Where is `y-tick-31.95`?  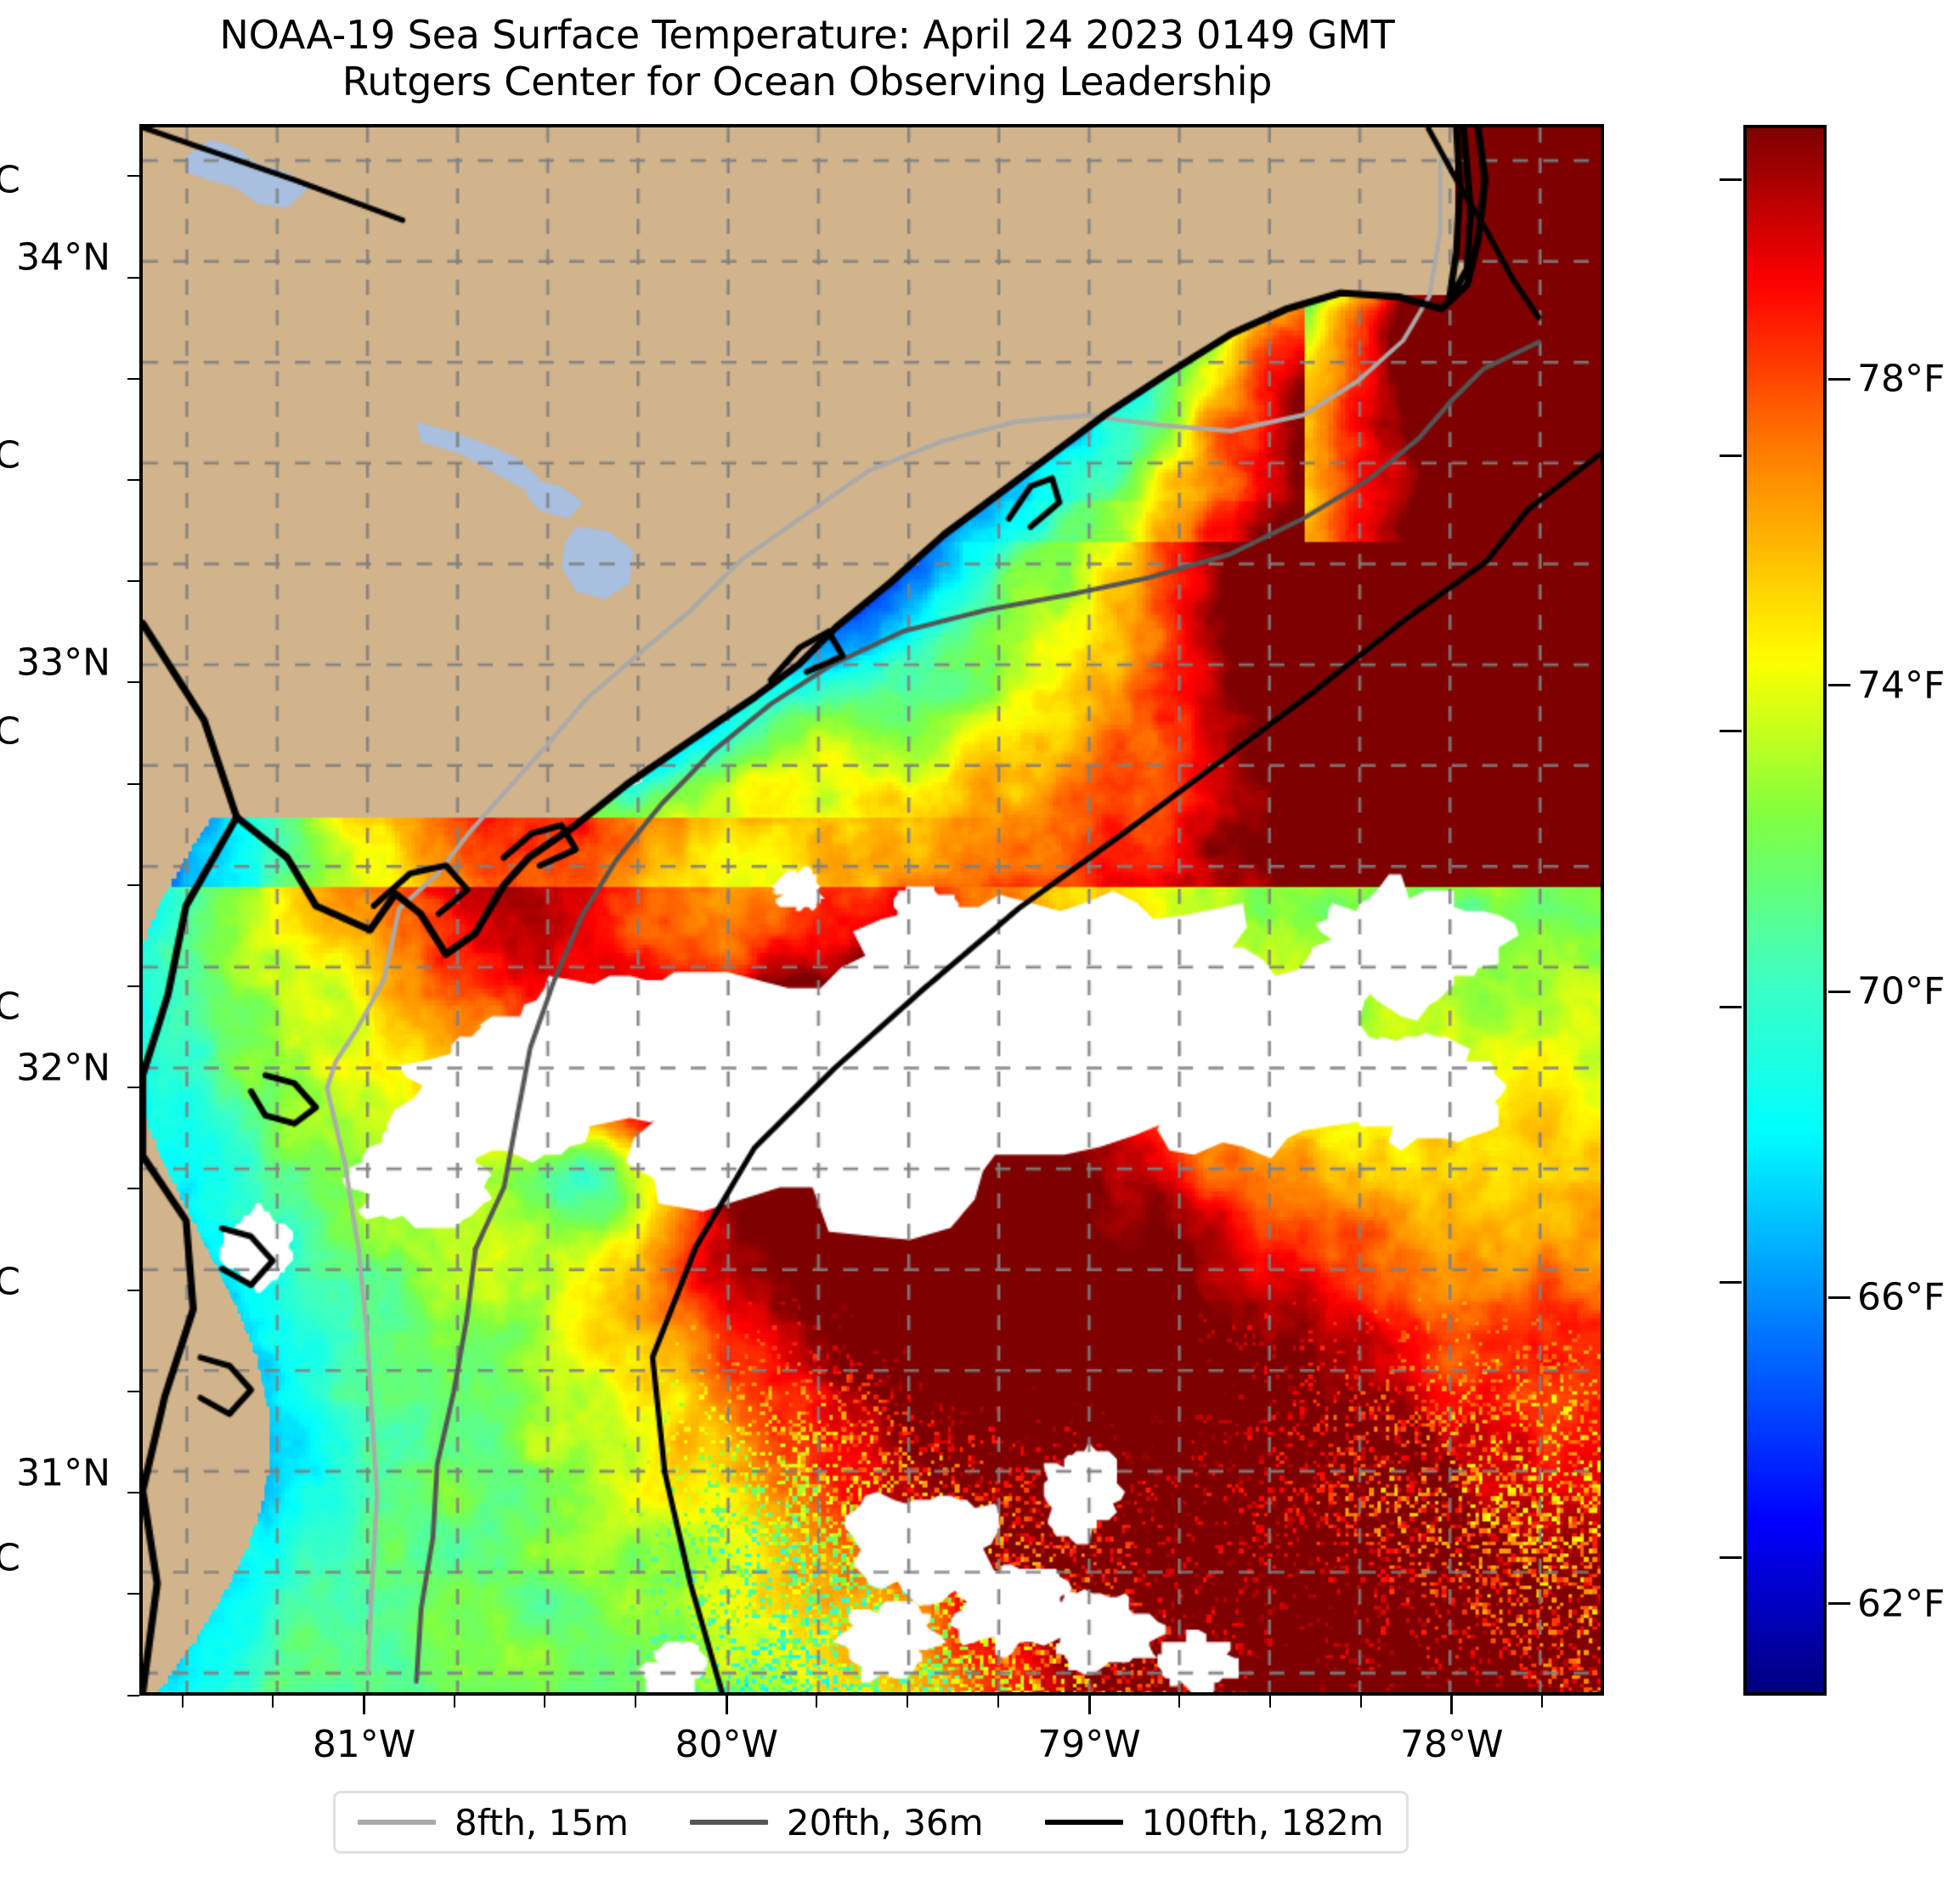 y-tick-31.95 is located at coordinates (133, 1088).